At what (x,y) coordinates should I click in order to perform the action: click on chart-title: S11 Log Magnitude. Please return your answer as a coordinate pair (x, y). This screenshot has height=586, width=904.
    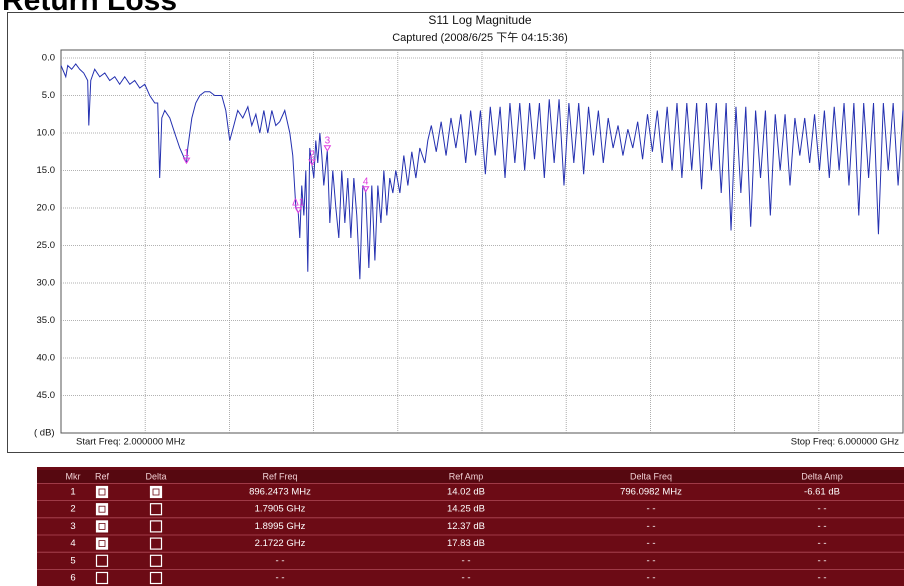
    Looking at the image, I should click on (480, 20).